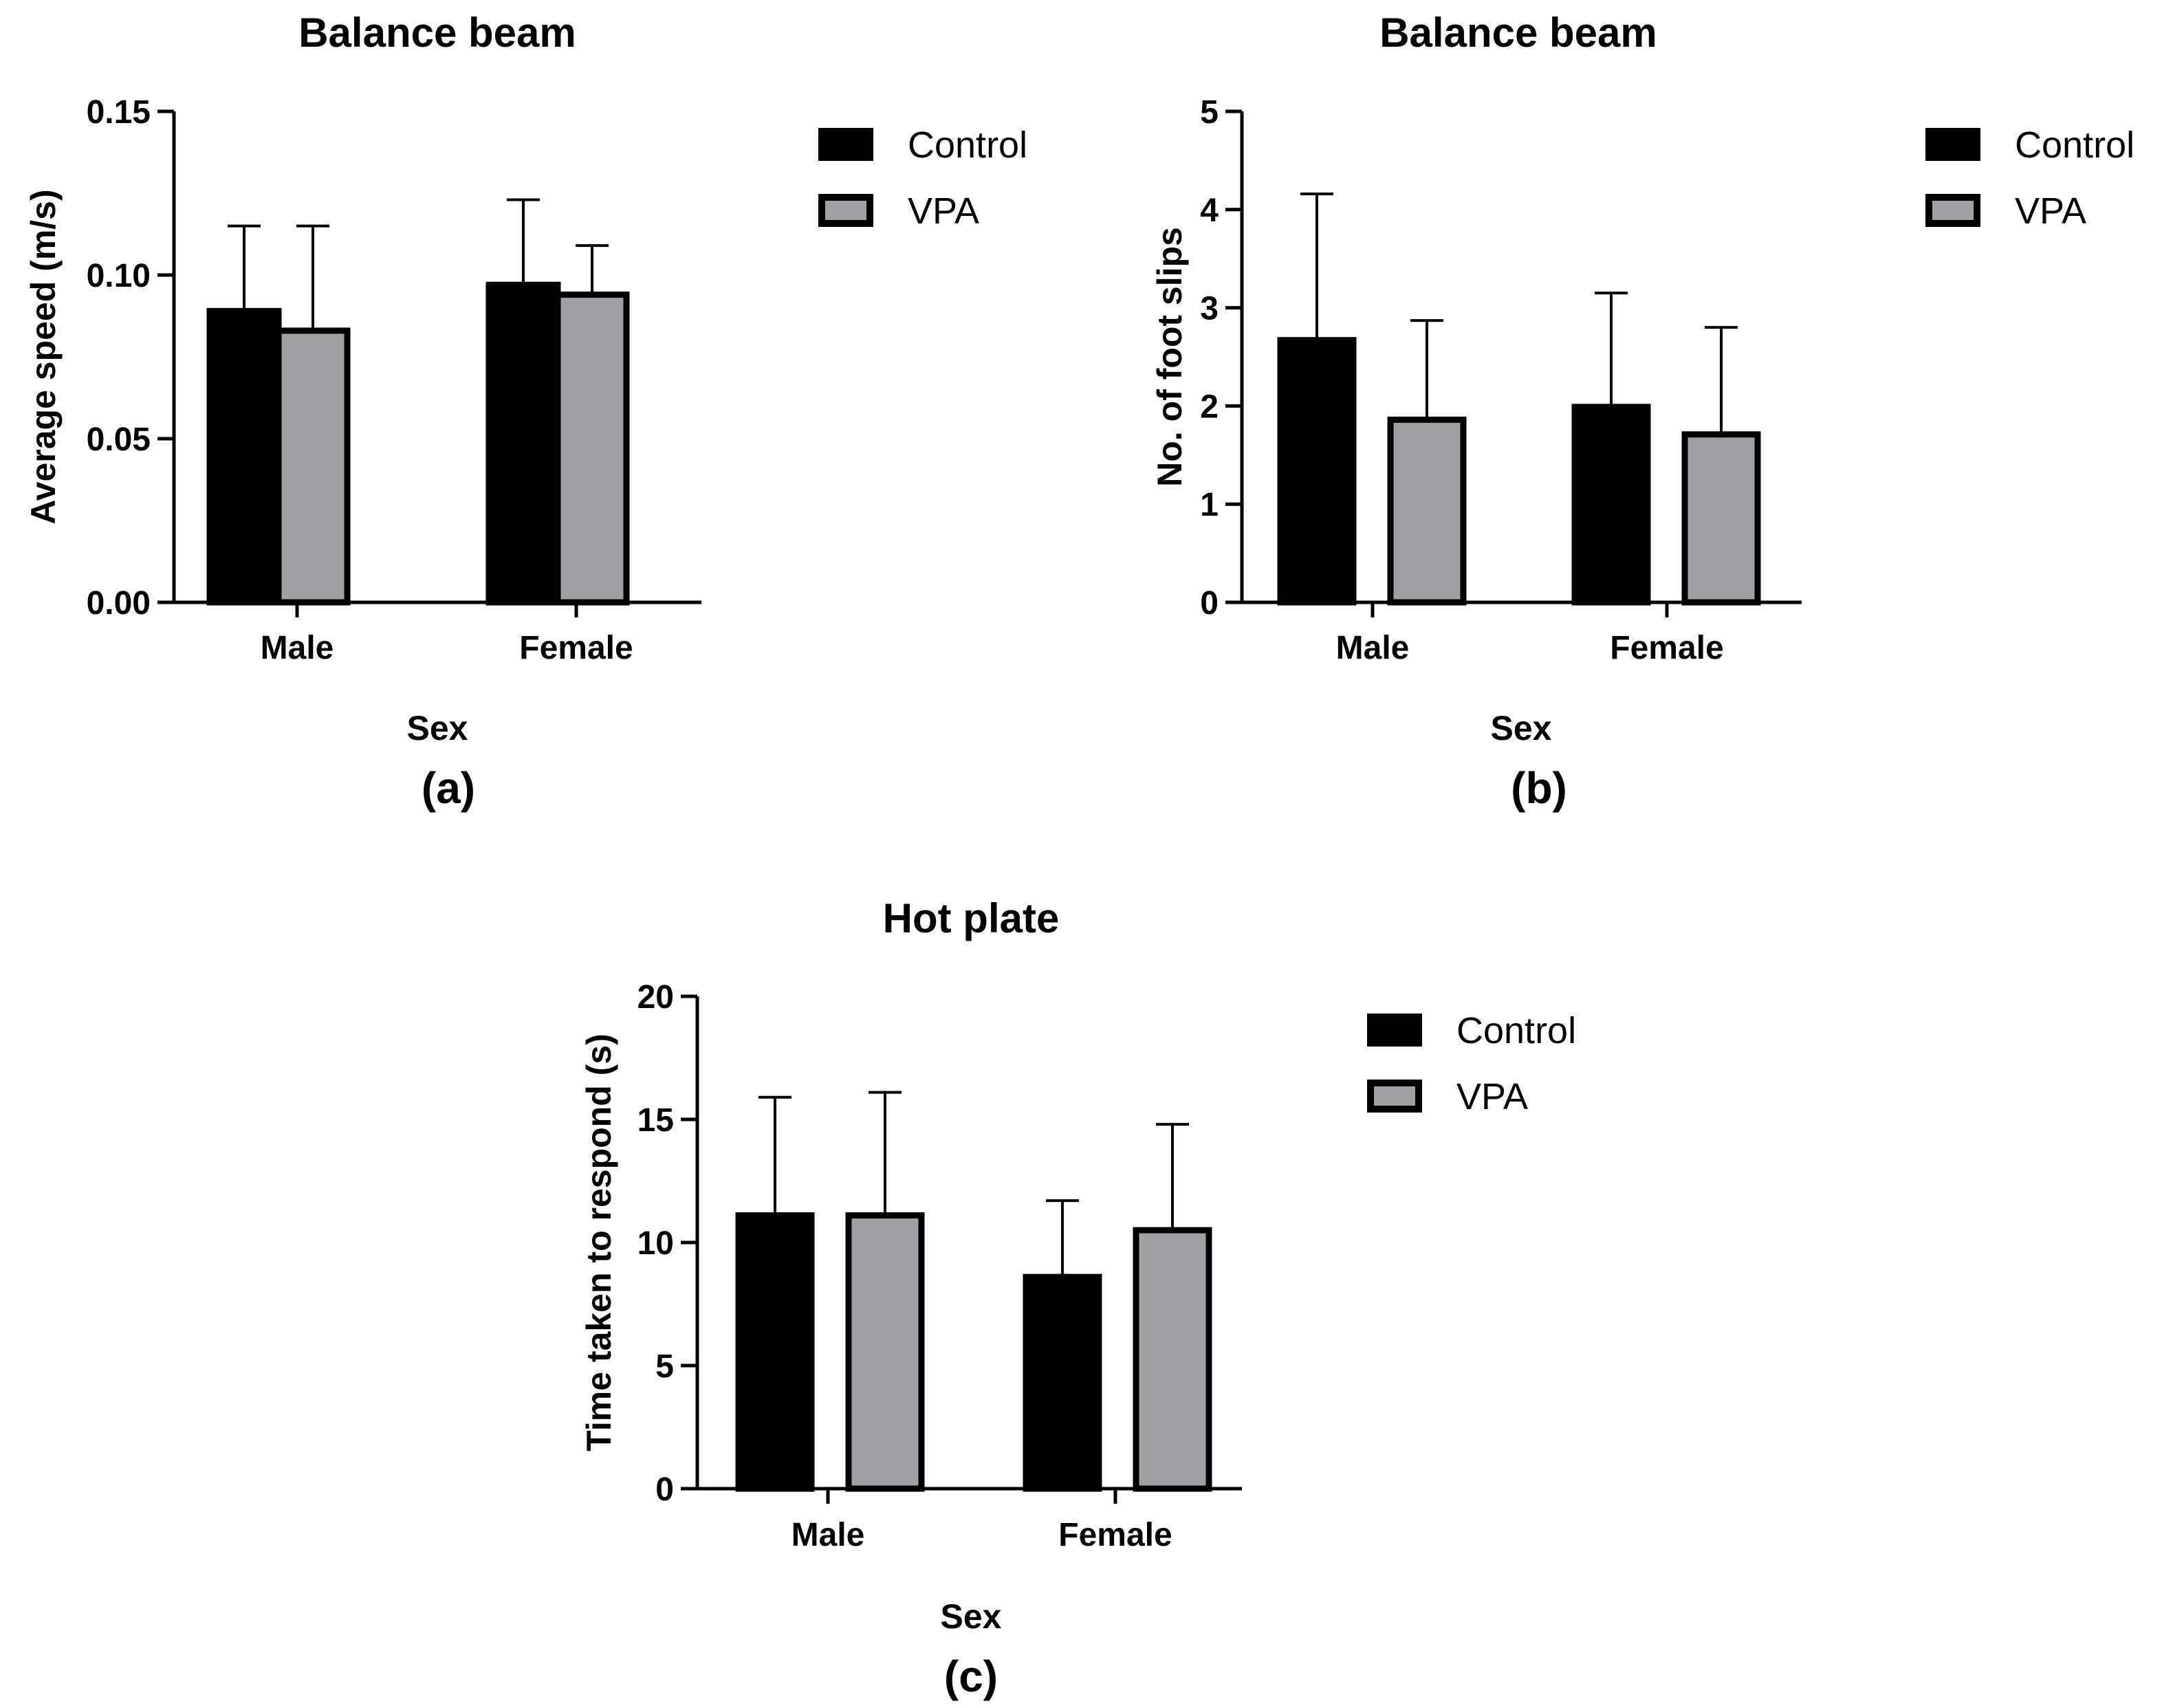  Describe the element at coordinates (1209, 406) in the screenshot. I see `y-tick-label: 2` at that location.